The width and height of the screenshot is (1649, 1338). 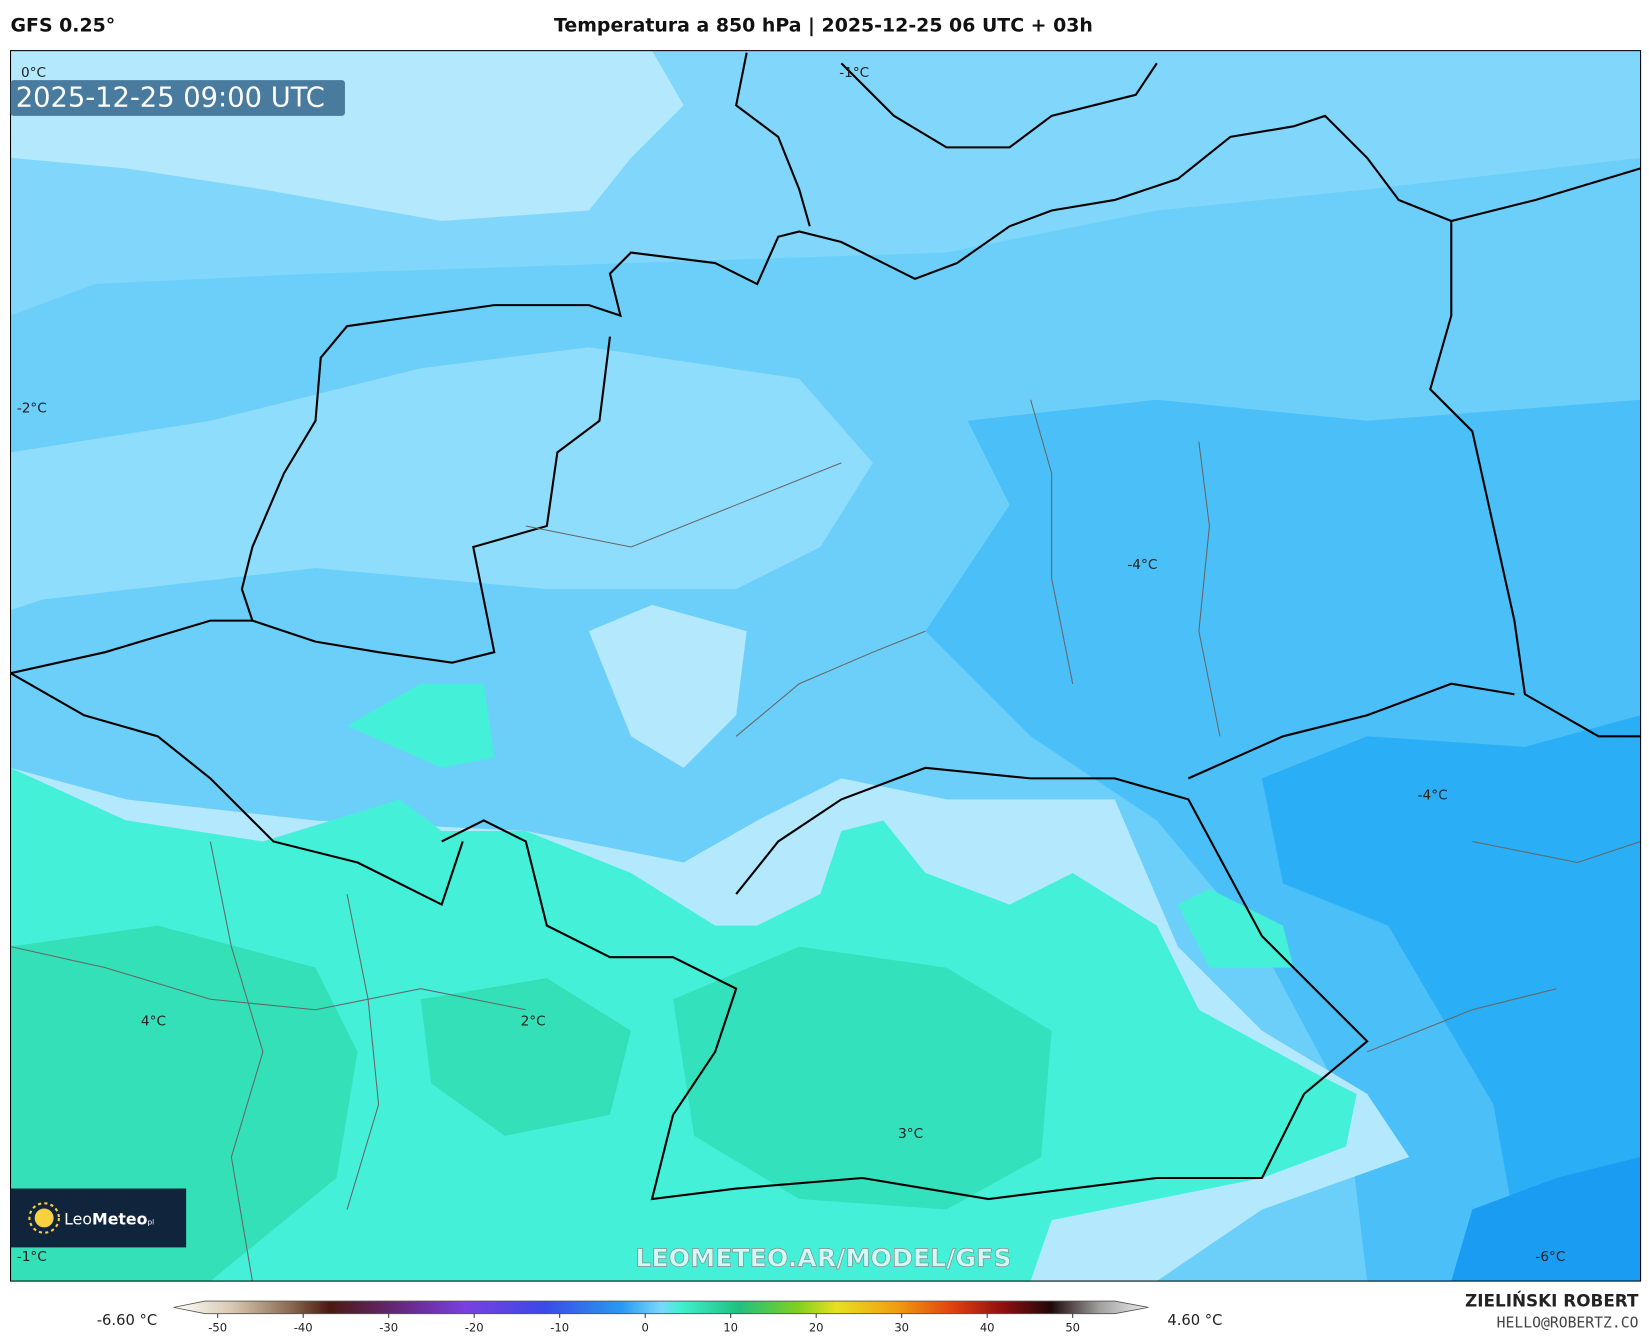 What do you see at coordinates (170, 97) in the screenshot?
I see `timestamp: 2025-12-25 09:00 UTC` at bounding box center [170, 97].